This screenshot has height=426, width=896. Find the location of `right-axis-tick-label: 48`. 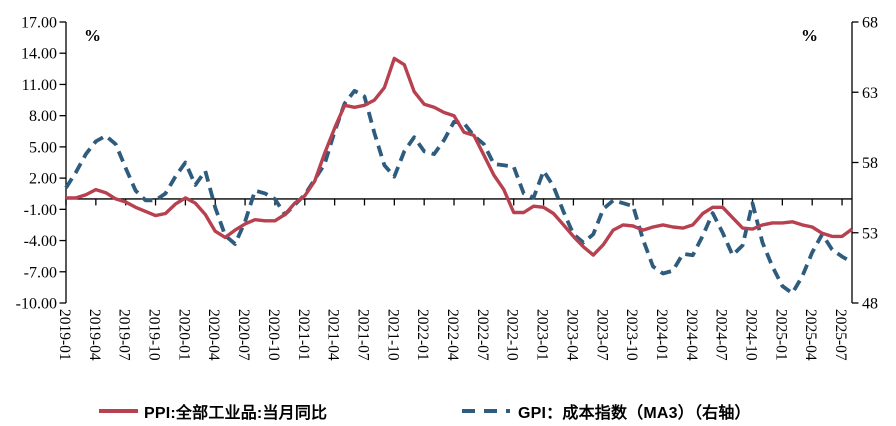

right-axis-tick-label: 48 is located at coordinates (870, 304).